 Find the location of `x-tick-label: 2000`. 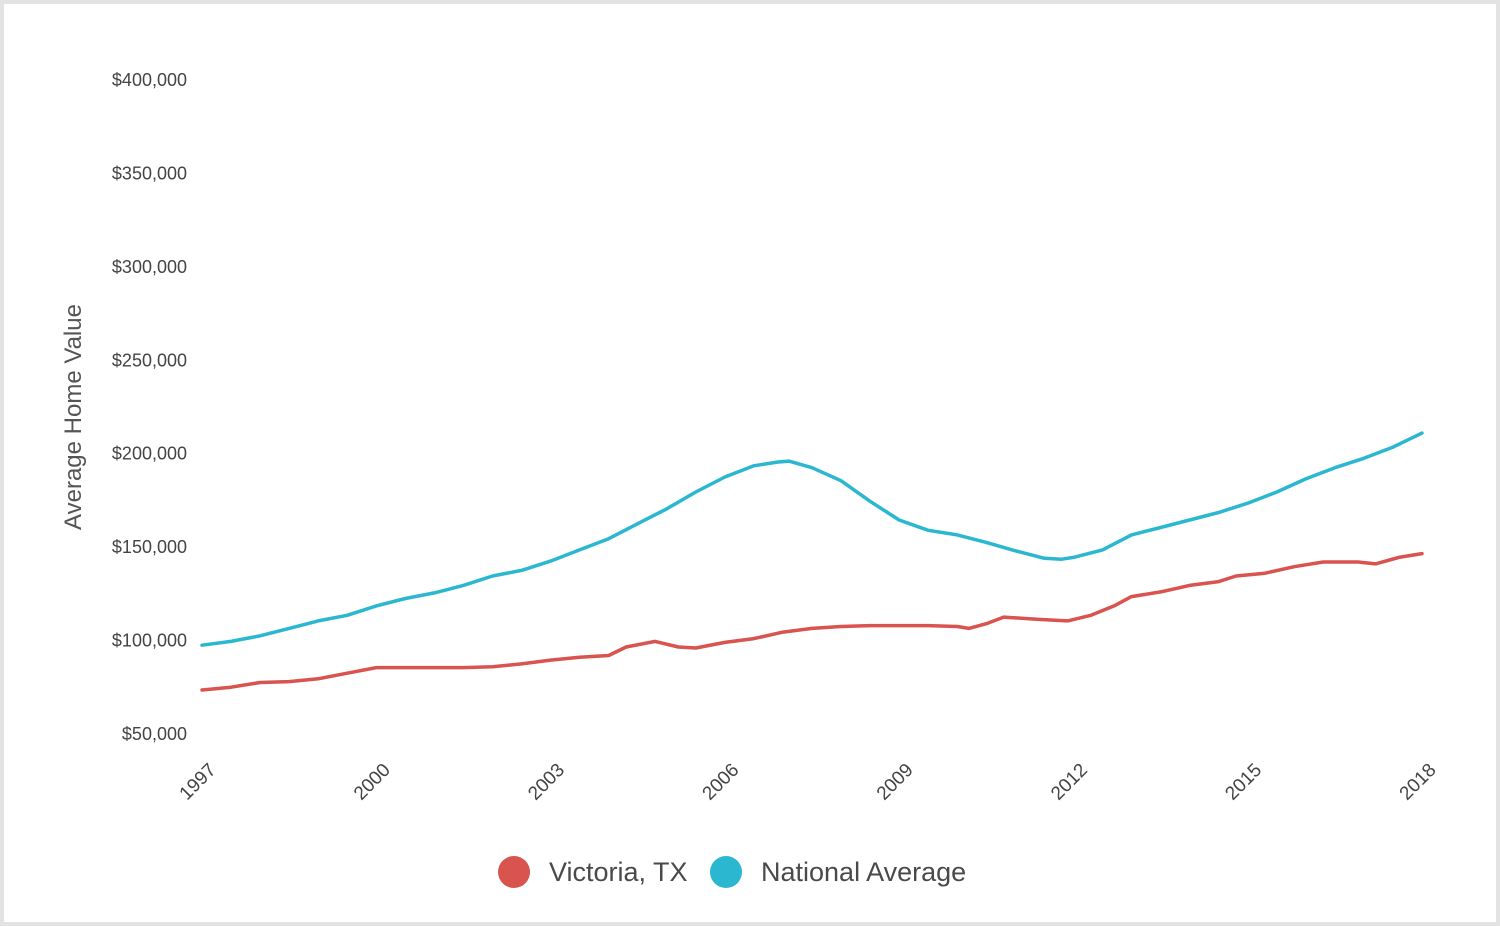

x-tick-label: 2000 is located at coordinates (372, 782).